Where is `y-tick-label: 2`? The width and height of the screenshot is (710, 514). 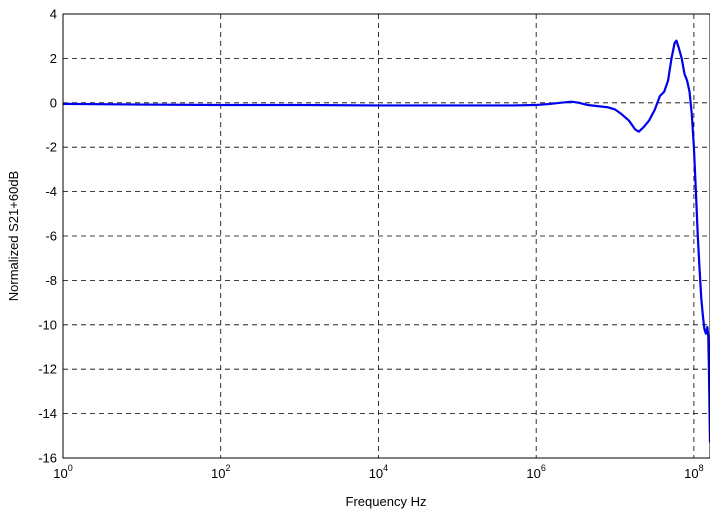 y-tick-label: 2 is located at coordinates (53, 58).